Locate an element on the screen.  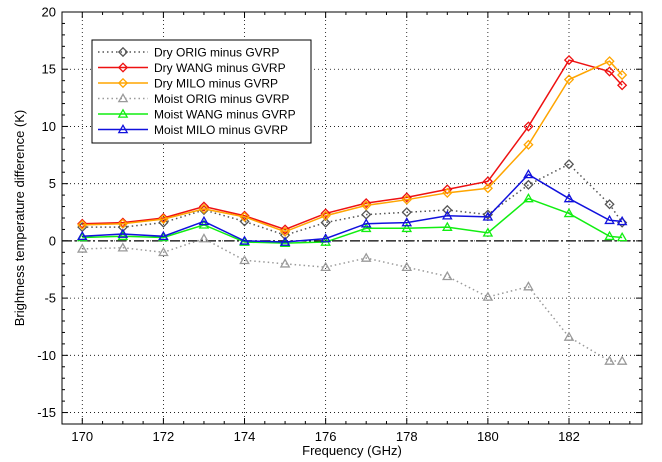
y-tick-label-7: 20 is located at coordinates (49, 12).